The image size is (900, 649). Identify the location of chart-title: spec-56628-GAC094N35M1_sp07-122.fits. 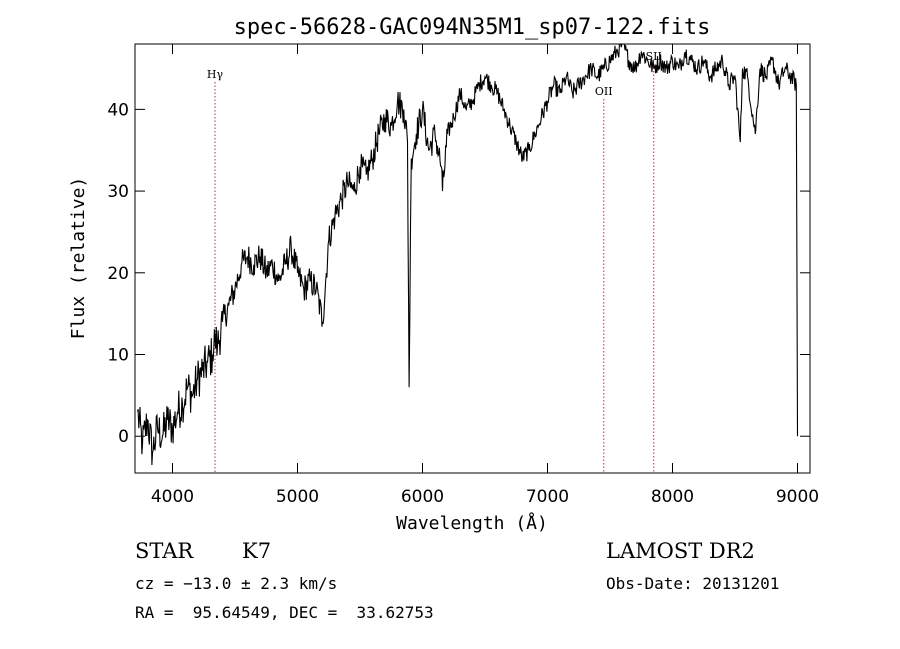
(472, 27).